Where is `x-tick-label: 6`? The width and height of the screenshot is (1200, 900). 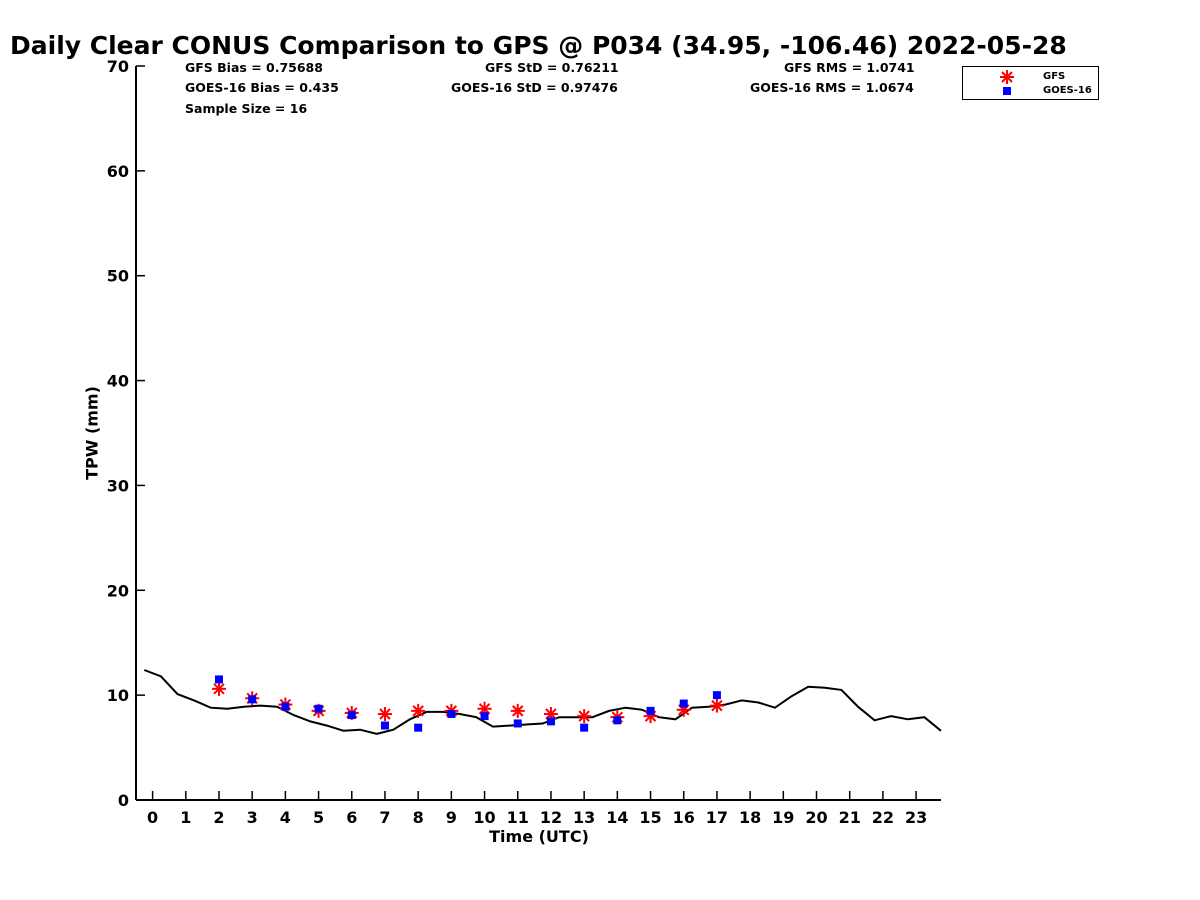
x-tick-label: 6 is located at coordinates (351, 817).